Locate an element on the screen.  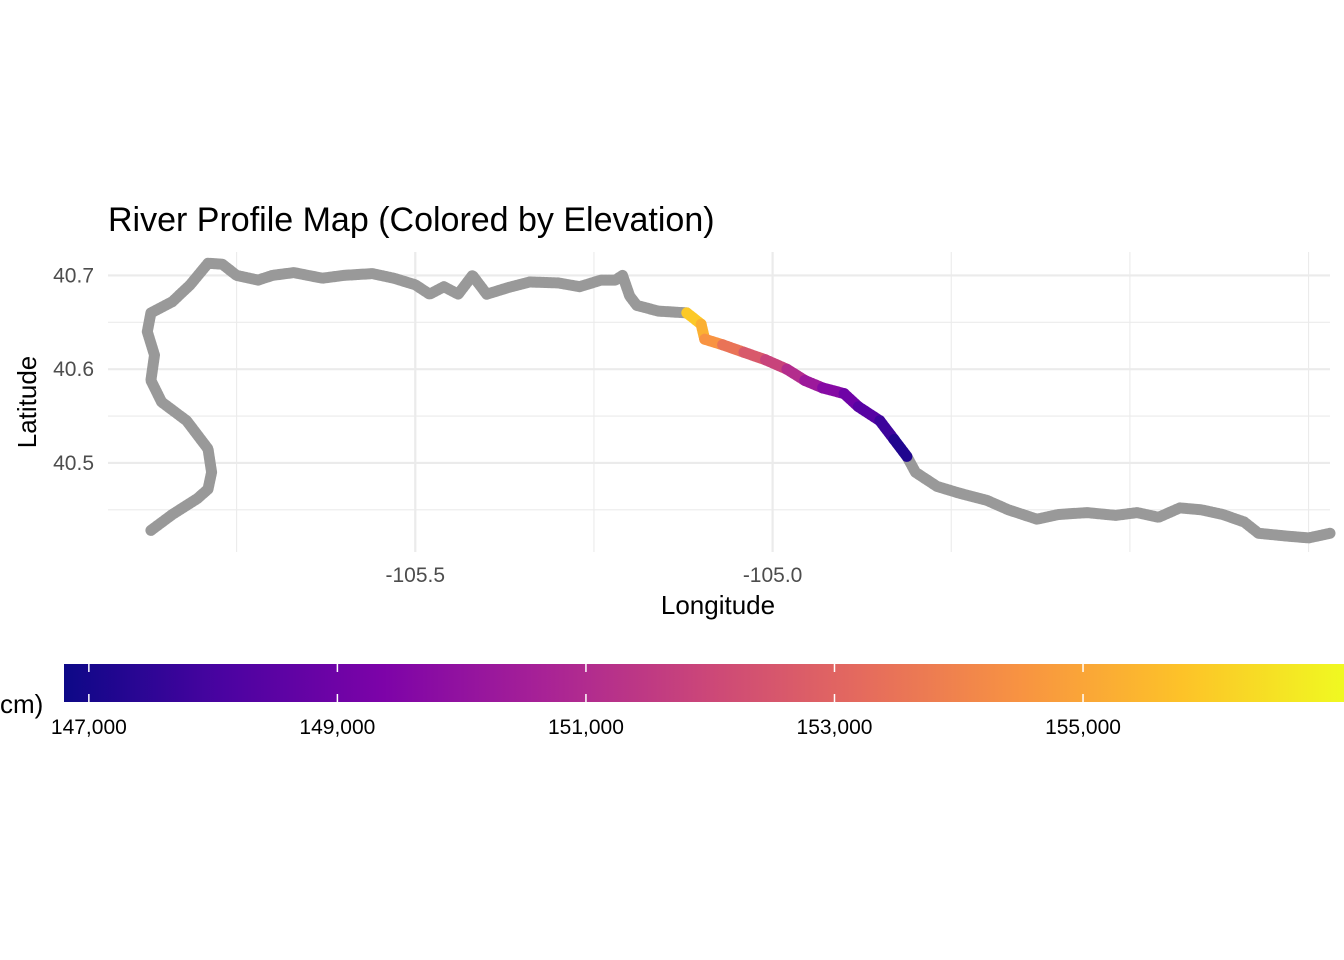
colorbar-title: cm) is located at coordinates (21, 704).